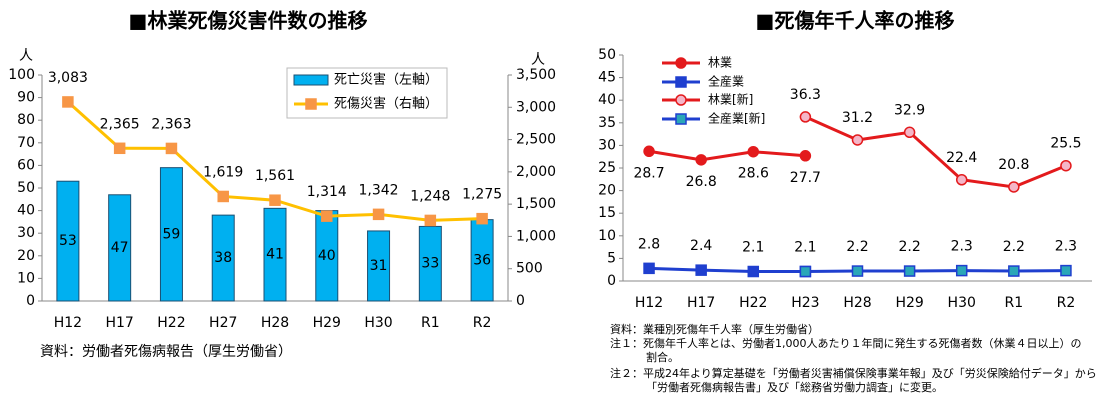 This screenshot has width=1116, height=403. I want to click on y-tick-label: 5, so click(611, 258).